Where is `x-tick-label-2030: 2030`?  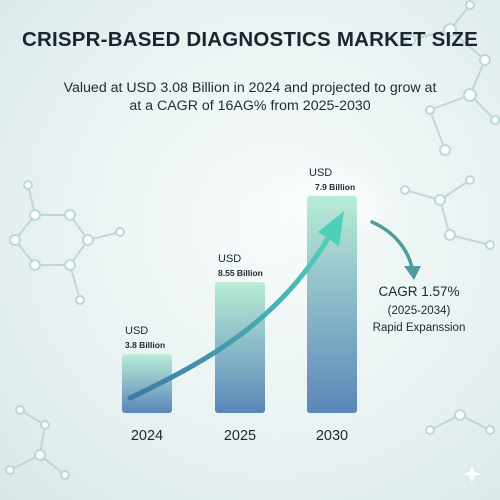
x-tick-label-2030: 2030 is located at coordinates (332, 436).